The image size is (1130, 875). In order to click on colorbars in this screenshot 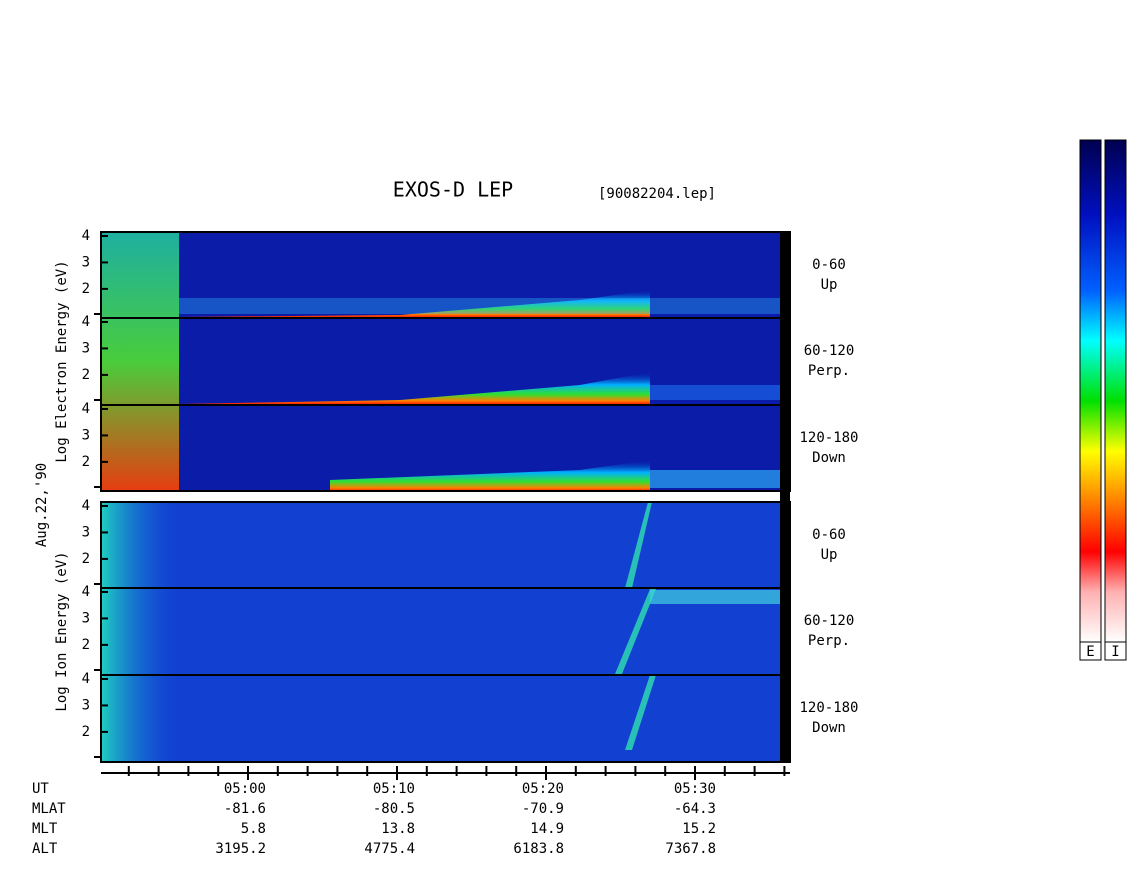, I will do `click(1103, 400)`.